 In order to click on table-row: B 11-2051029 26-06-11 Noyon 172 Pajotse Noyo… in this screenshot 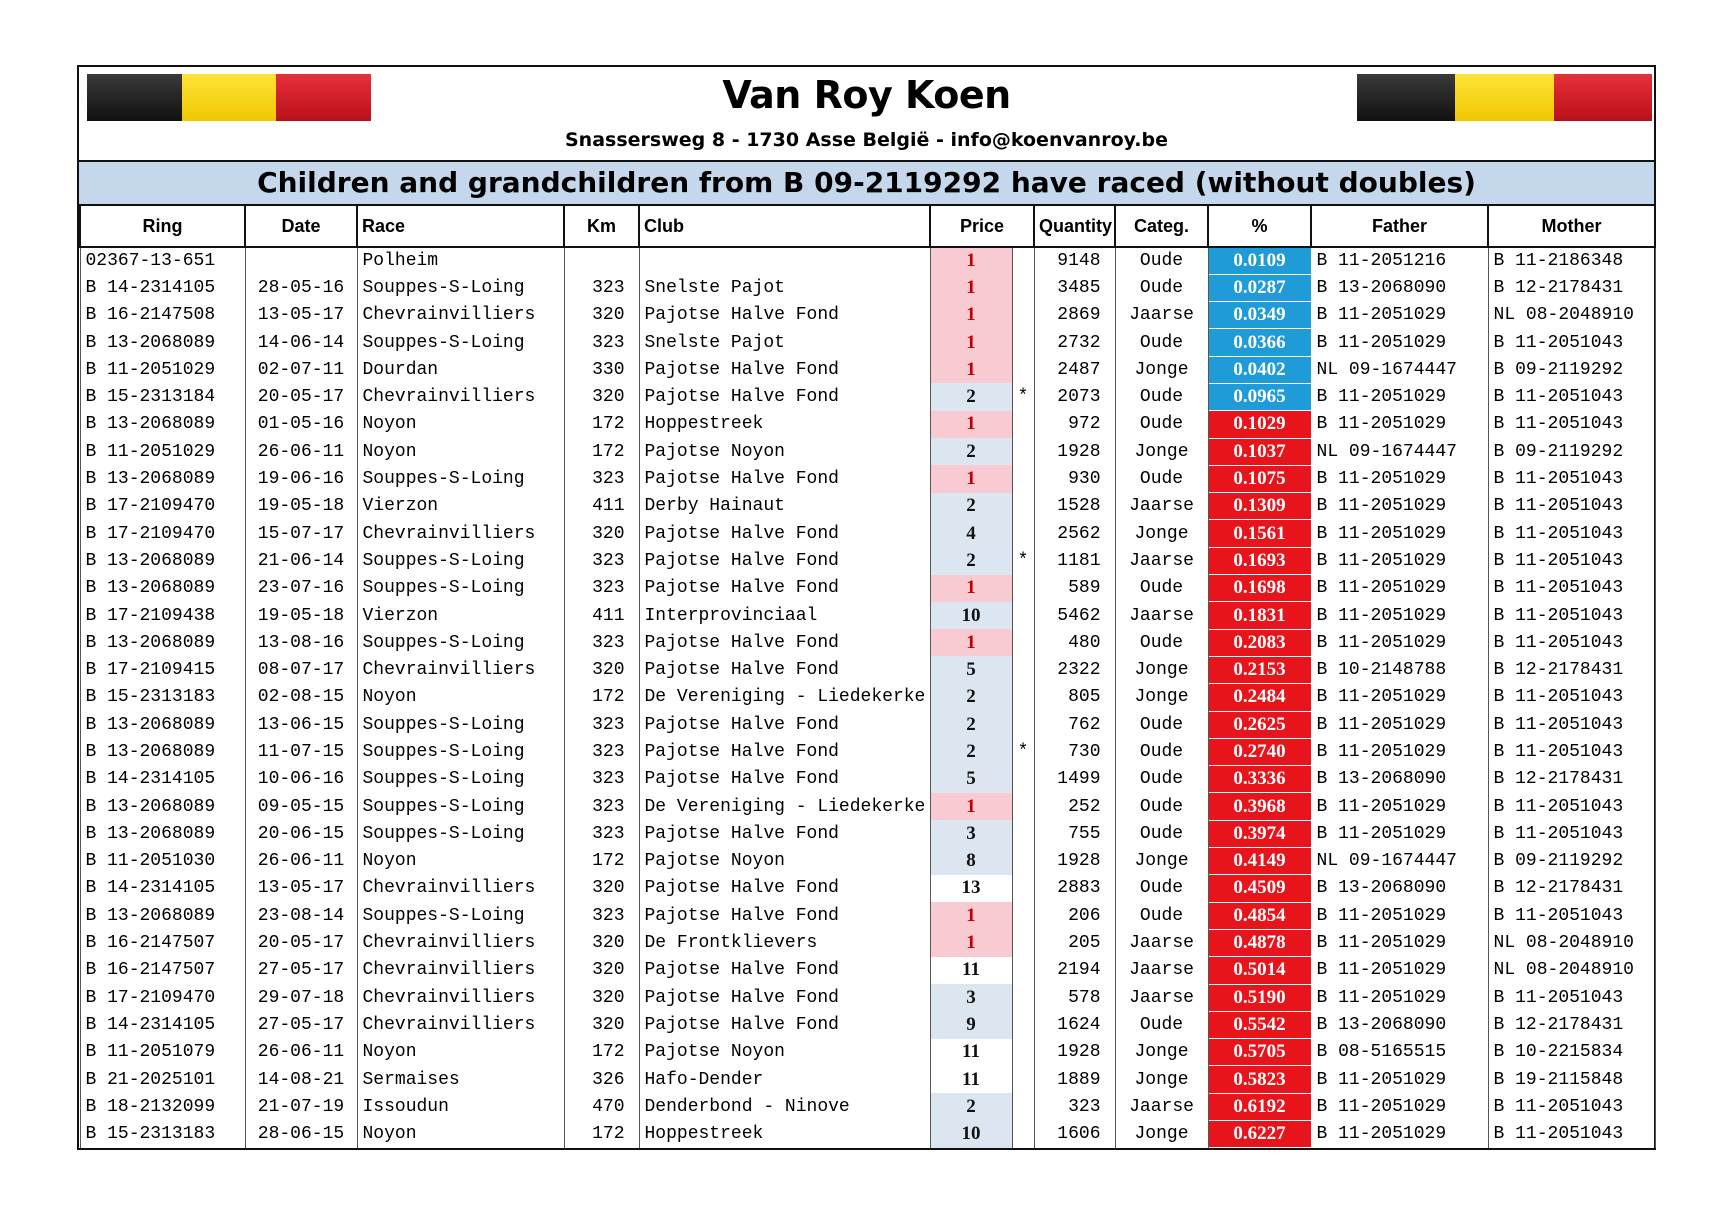, I will do `click(867, 451)`.